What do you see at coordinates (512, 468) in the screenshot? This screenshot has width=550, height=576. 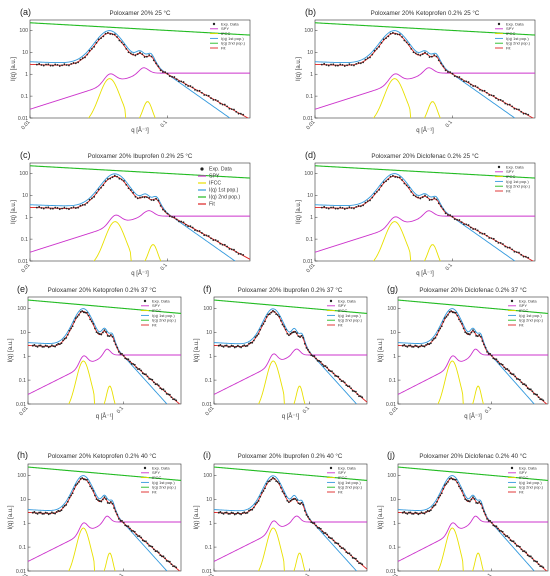 I see `legend-marker` at bounding box center [512, 468].